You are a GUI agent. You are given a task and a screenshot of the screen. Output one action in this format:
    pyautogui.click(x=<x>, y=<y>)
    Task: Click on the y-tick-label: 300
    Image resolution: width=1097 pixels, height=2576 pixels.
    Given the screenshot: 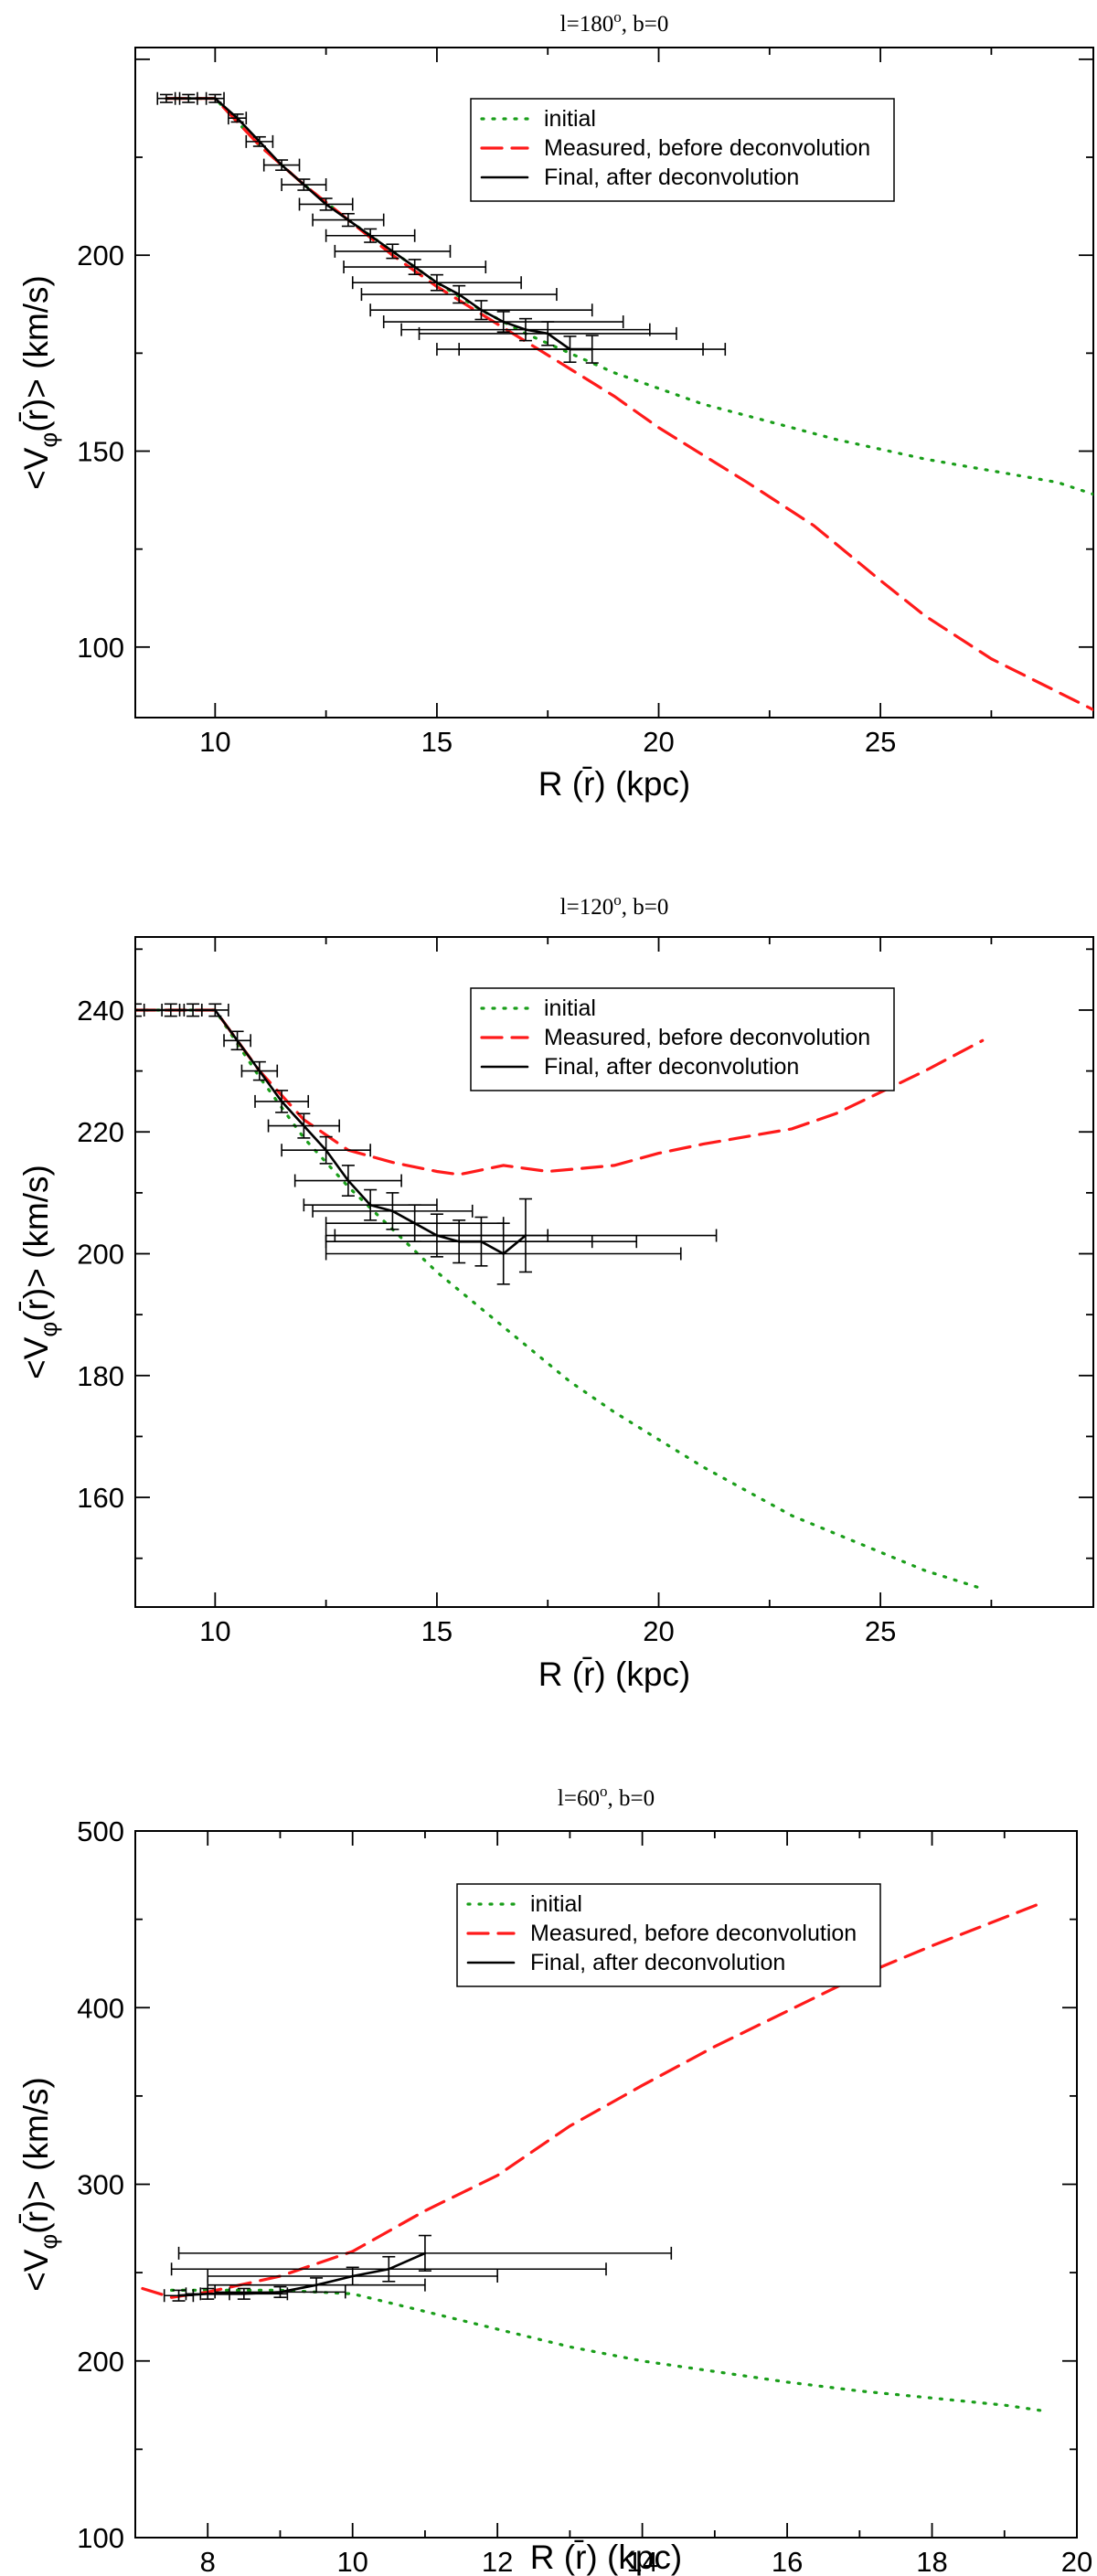 What is the action you would take?
    pyautogui.click(x=100, y=2185)
    